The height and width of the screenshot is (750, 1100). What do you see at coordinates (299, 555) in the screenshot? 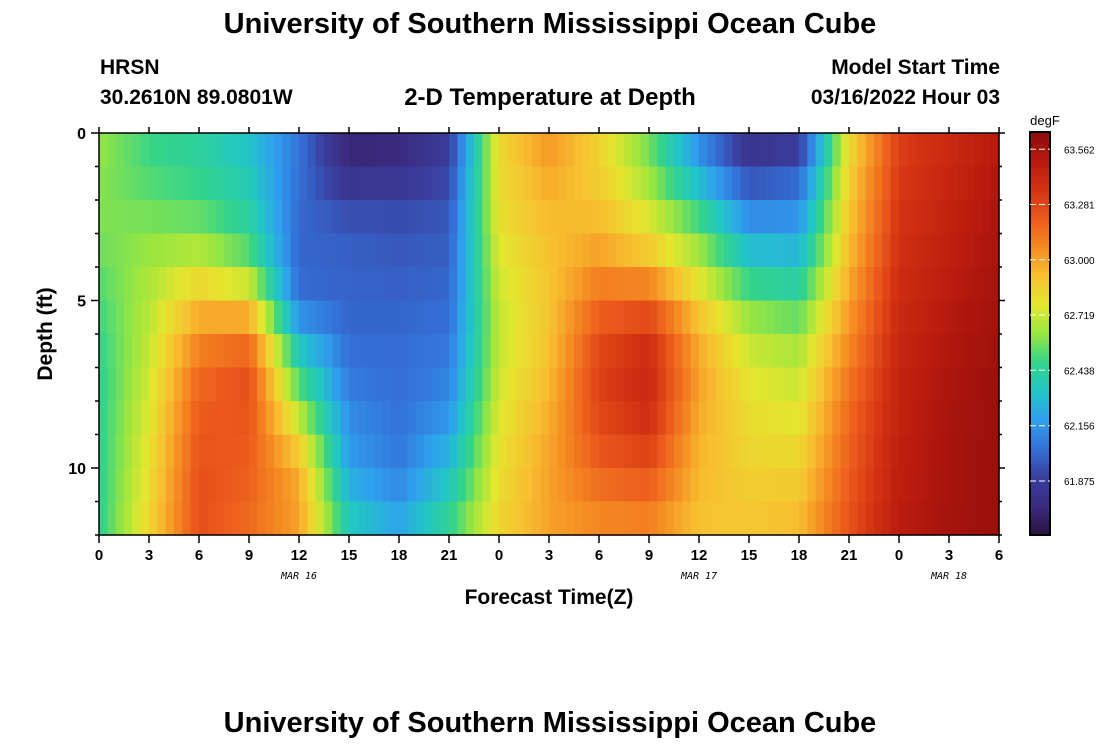
I see `x-tick-label: 12` at bounding box center [299, 555].